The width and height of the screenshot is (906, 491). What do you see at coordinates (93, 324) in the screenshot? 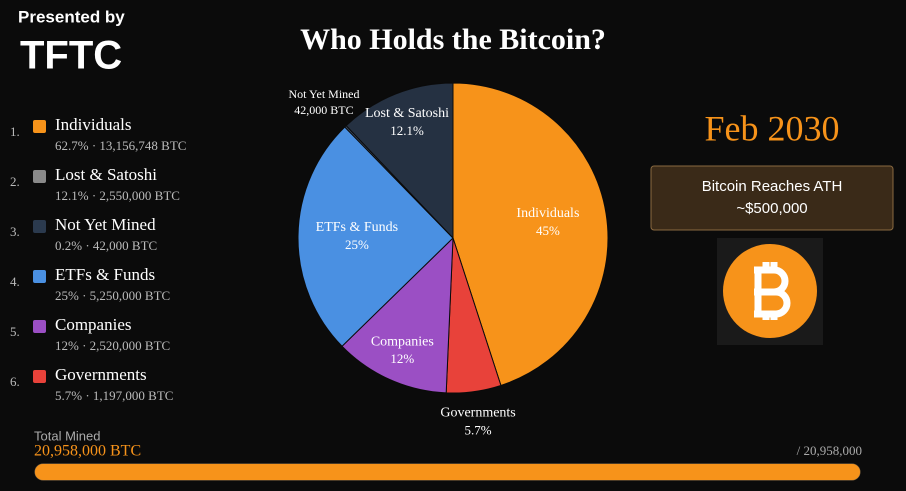
I see `legend-name: Companies` at bounding box center [93, 324].